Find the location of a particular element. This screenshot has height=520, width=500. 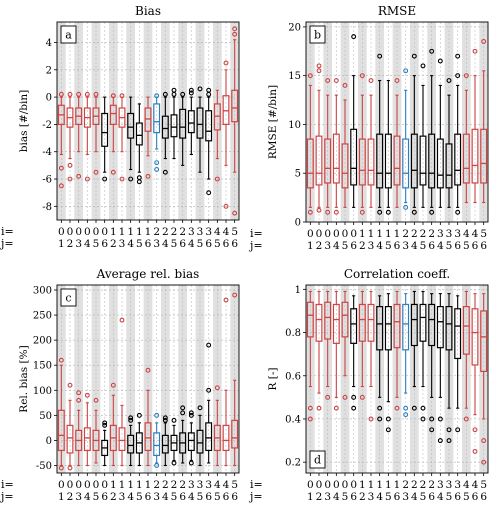

y-tick-label: 20 is located at coordinates (294, 27).